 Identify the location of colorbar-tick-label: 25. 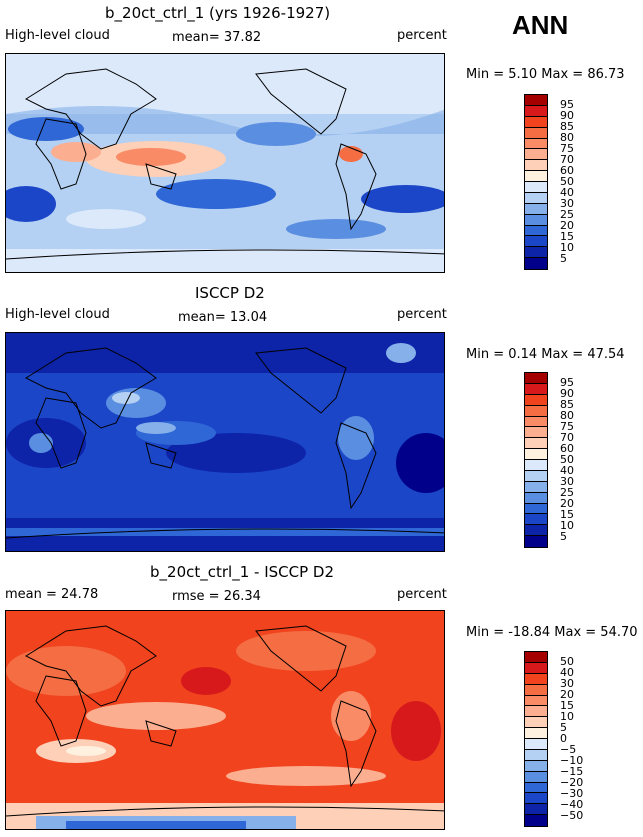
(567, 214).